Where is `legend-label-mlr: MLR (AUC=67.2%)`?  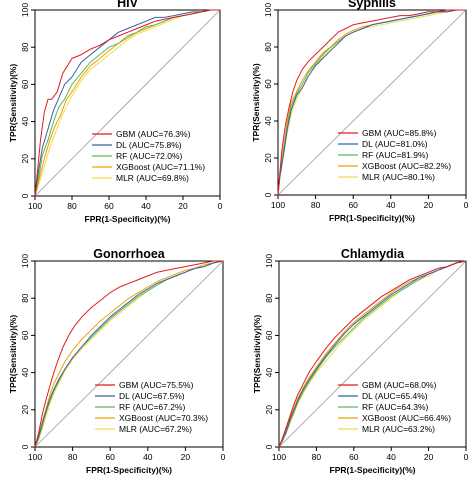 legend-label-mlr: MLR (AUC=67.2%) is located at coordinates (155, 429).